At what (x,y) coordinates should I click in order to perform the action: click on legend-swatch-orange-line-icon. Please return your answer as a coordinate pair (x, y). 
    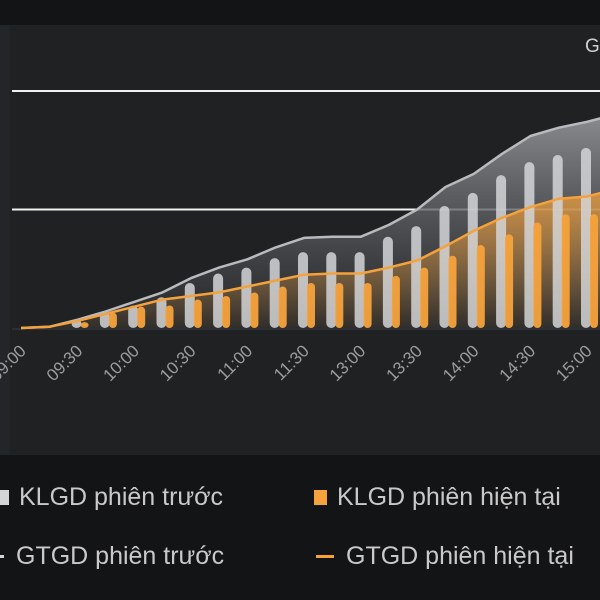
    Looking at the image, I should click on (325, 556).